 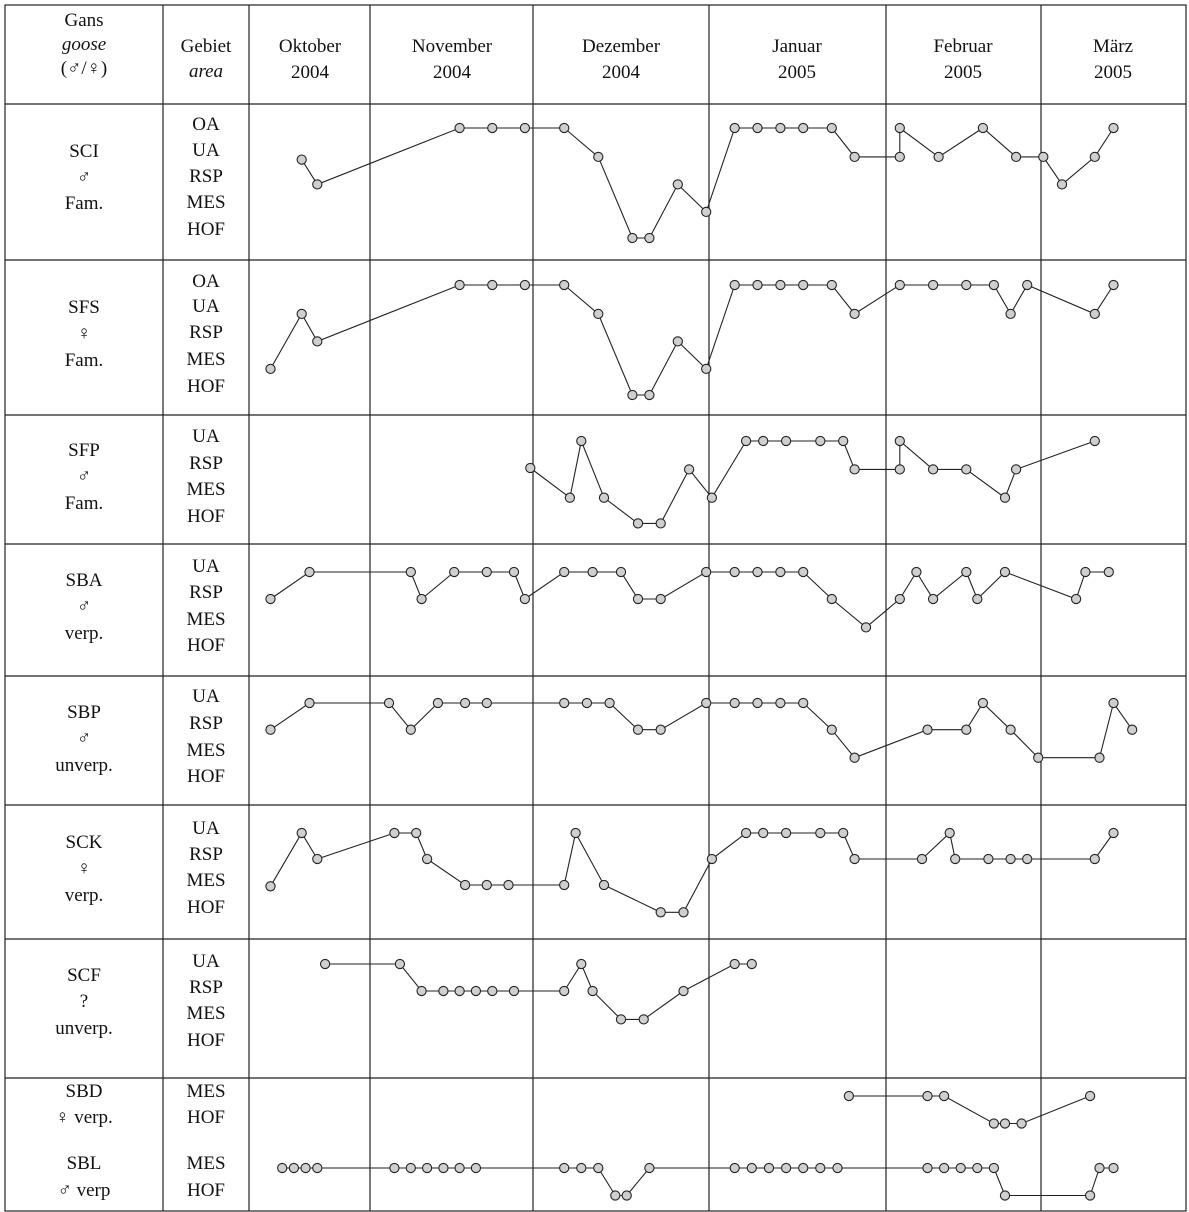 What do you see at coordinates (90, 1117) in the screenshot?
I see `goose-status: verp.` at bounding box center [90, 1117].